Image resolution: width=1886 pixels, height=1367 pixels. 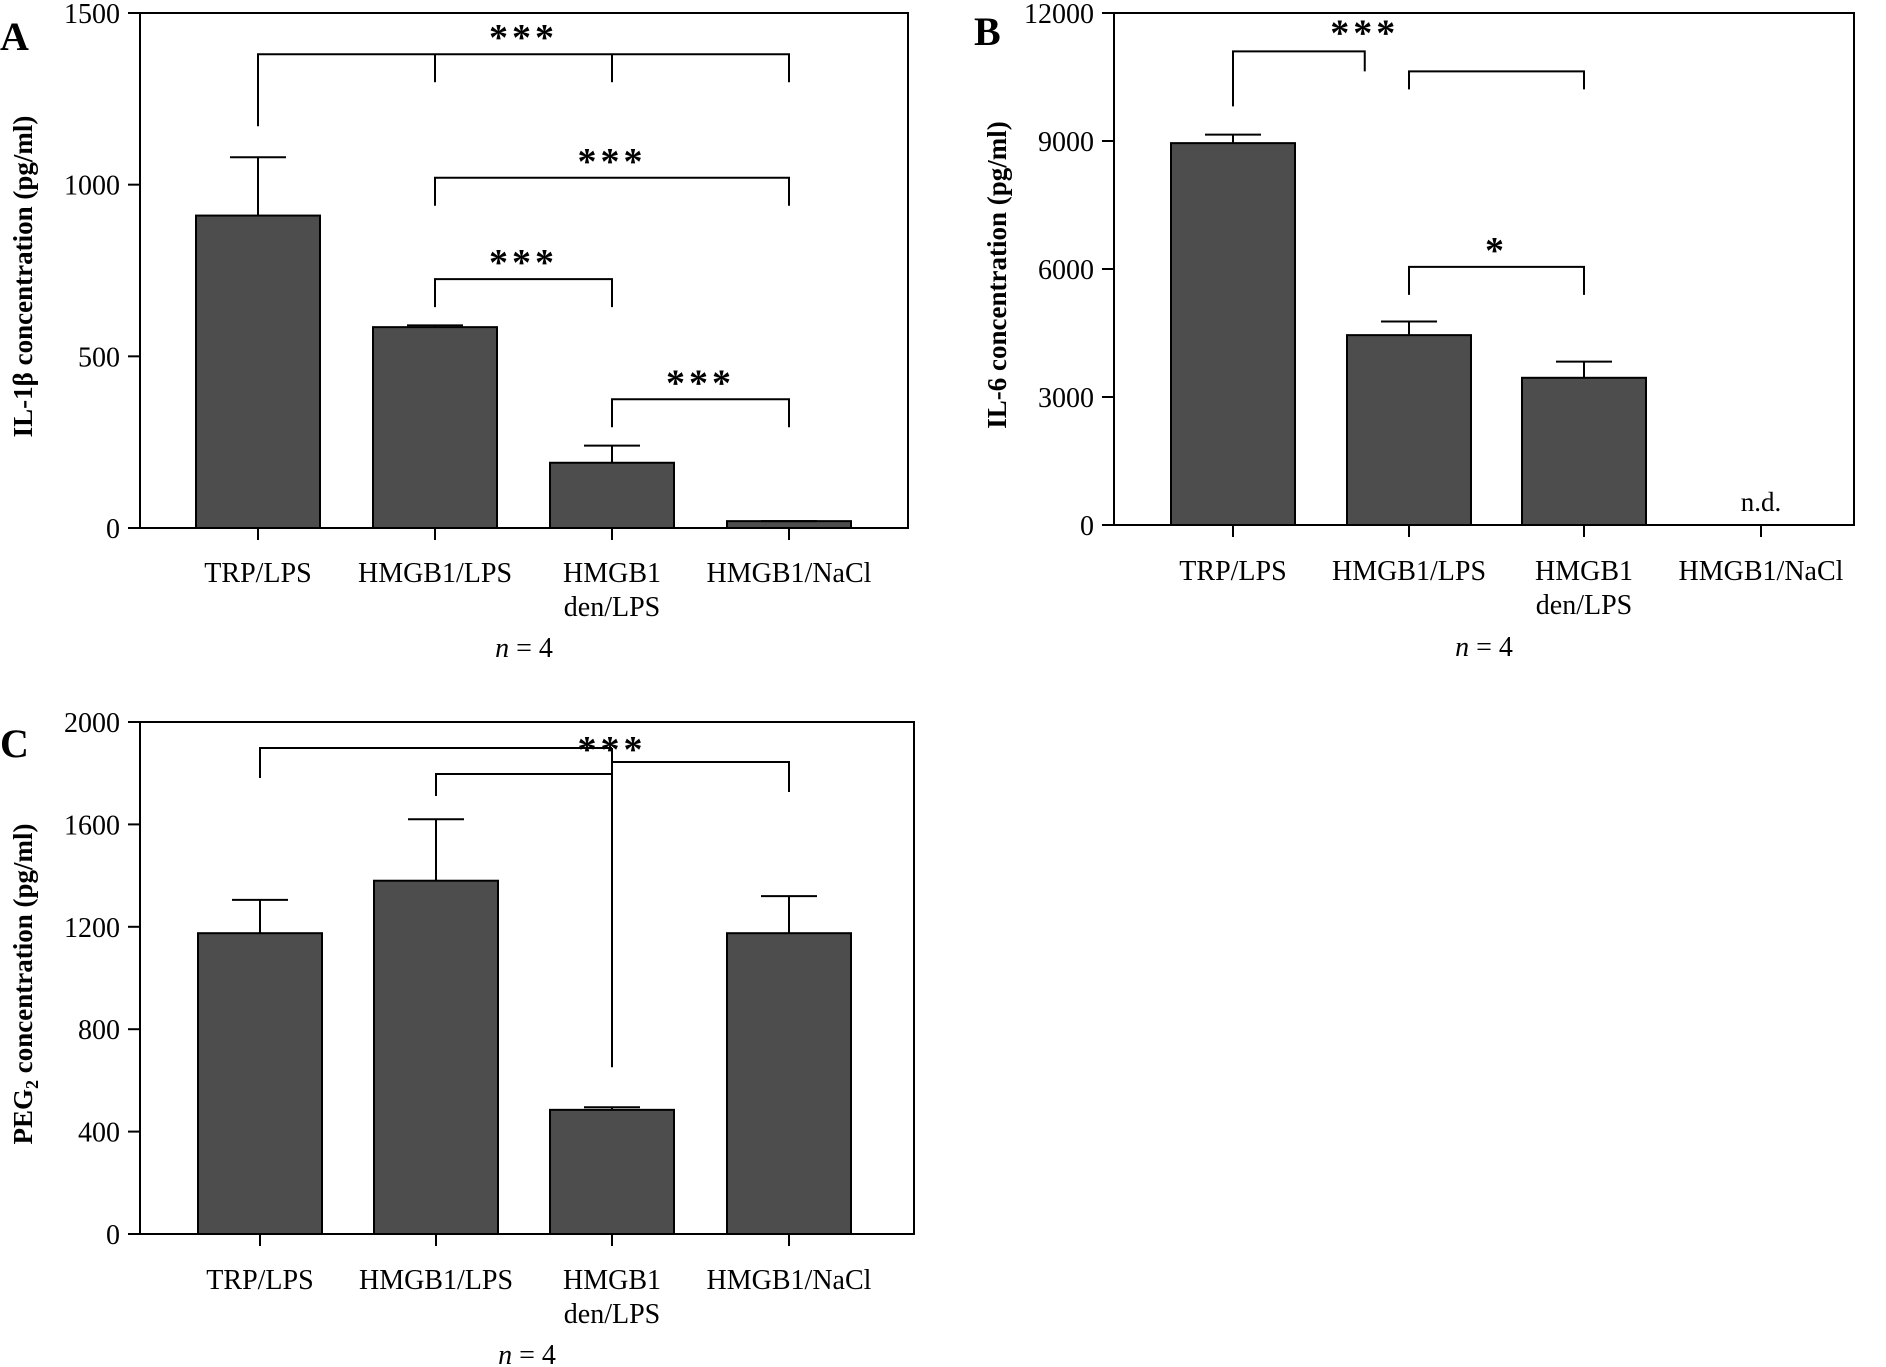 I want to click on y-axis-label-suffix: concentration (pg/ml), so click(x=23, y=952).